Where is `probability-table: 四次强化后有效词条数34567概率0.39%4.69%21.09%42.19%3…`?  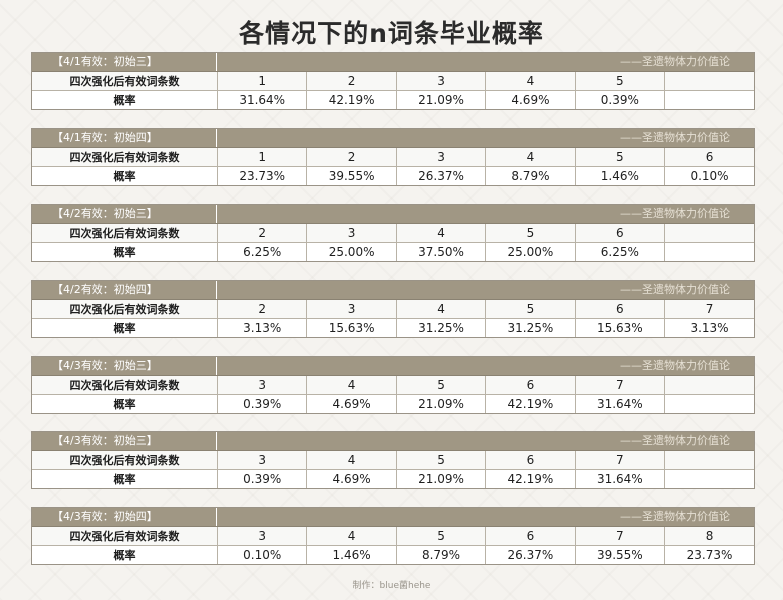
probability-table: 四次强化后有效词条数34567概率0.39%4.69%21.09%42.19%3… is located at coordinates (393, 469).